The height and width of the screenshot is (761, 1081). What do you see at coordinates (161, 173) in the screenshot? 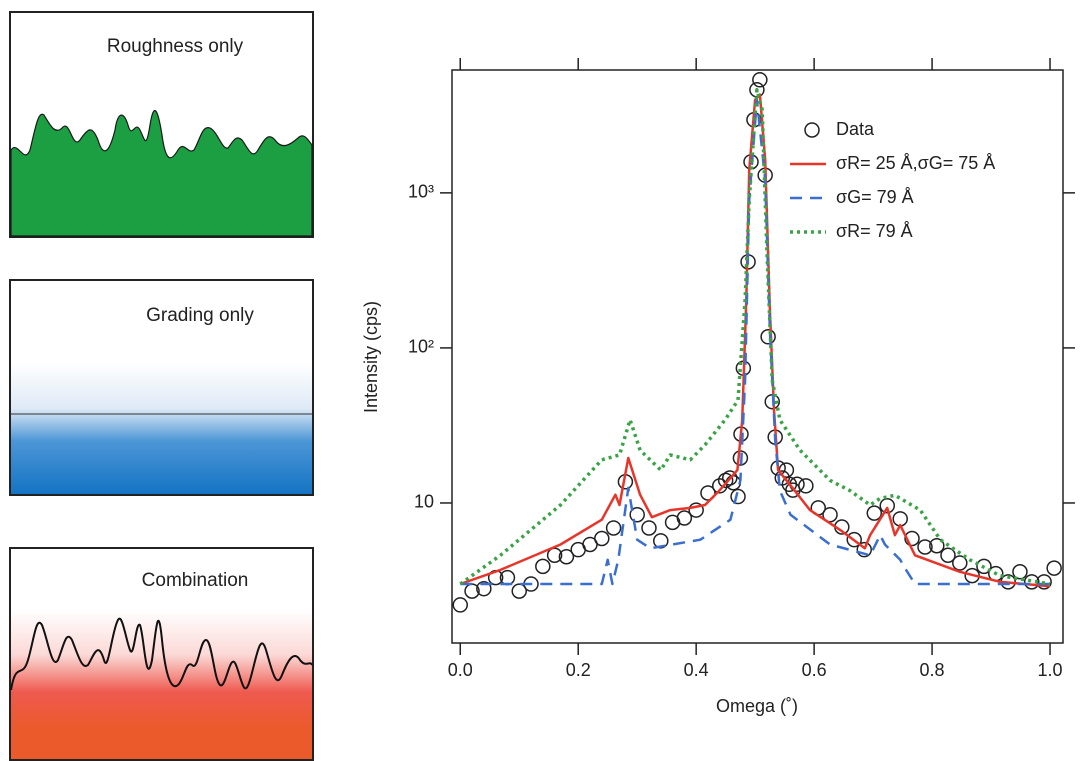
I see `rough-surface` at bounding box center [161, 173].